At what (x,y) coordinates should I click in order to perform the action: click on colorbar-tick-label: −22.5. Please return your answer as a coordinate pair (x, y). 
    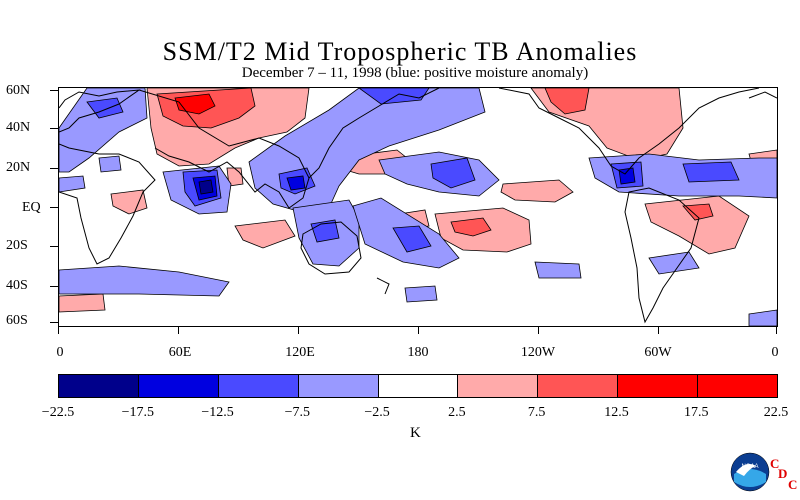
    Looking at the image, I should click on (58, 412).